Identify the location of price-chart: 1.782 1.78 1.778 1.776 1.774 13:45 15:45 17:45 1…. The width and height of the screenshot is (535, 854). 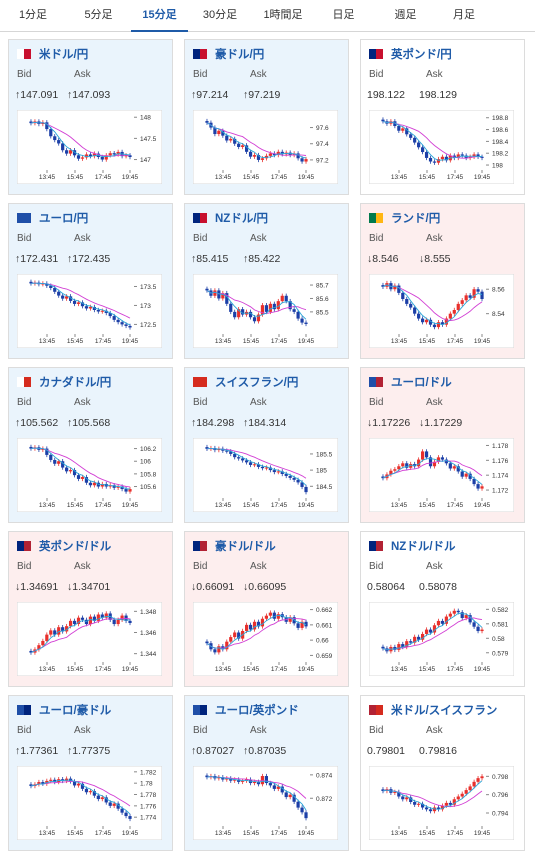
(89, 803).